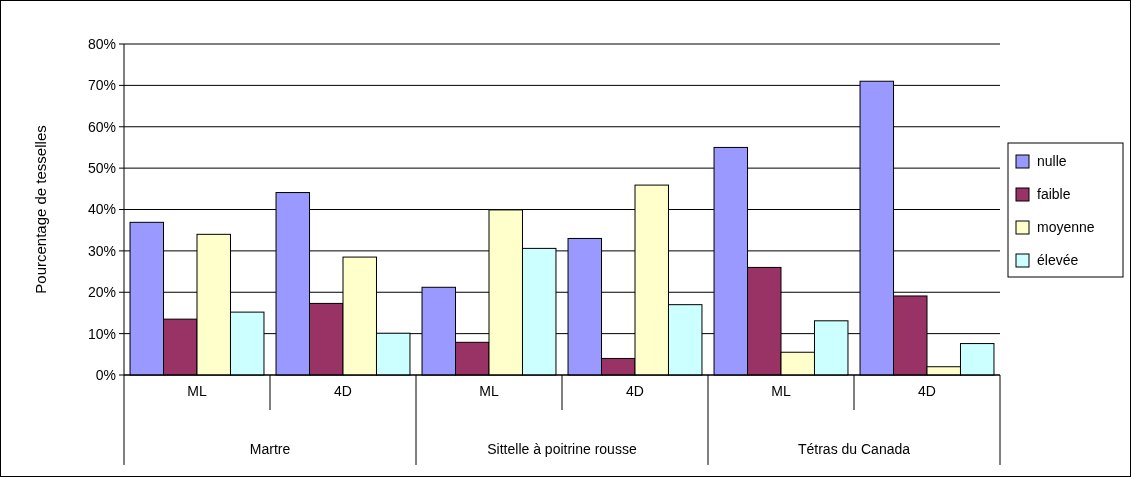 The height and width of the screenshot is (477, 1131). Describe the element at coordinates (1052, 161) in the screenshot. I see `legend-label: nulle` at that location.